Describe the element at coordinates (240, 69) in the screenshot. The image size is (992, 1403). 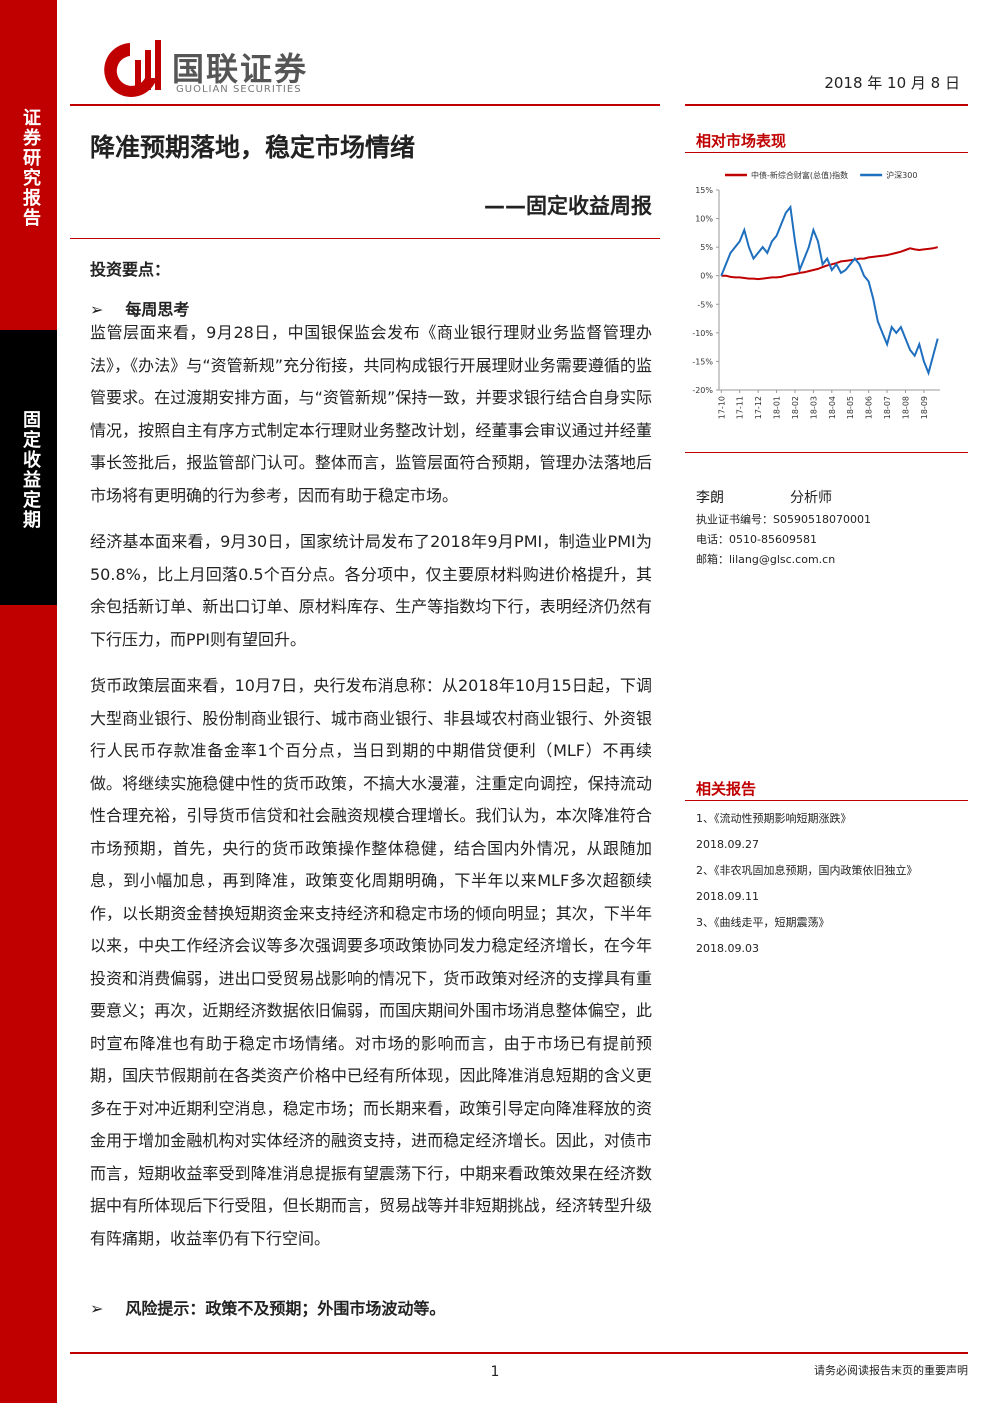
I see `logo-cn: 国联证券` at that location.